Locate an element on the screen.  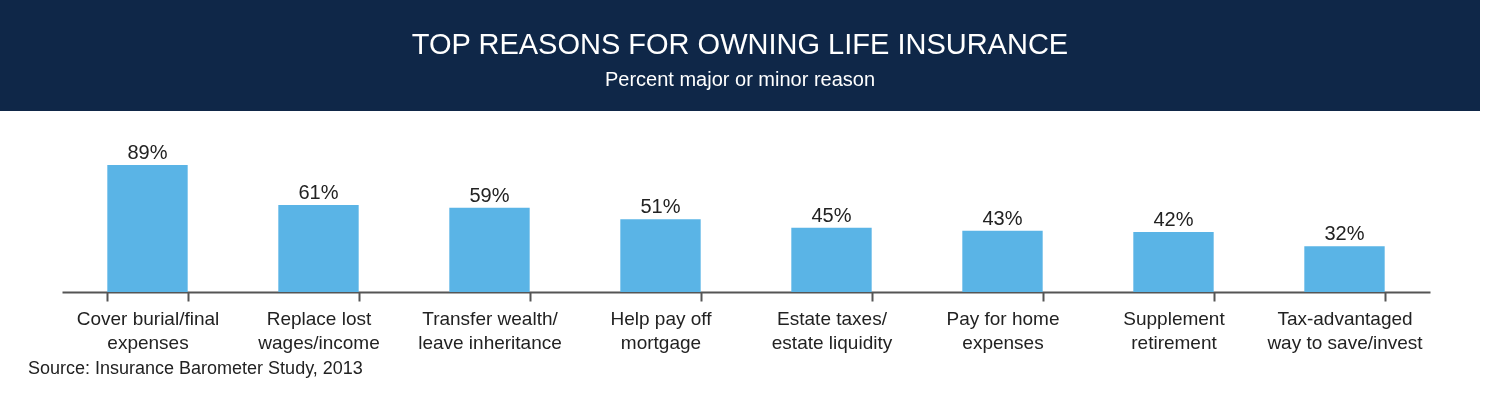
data-label: 42% is located at coordinates (1173, 219).